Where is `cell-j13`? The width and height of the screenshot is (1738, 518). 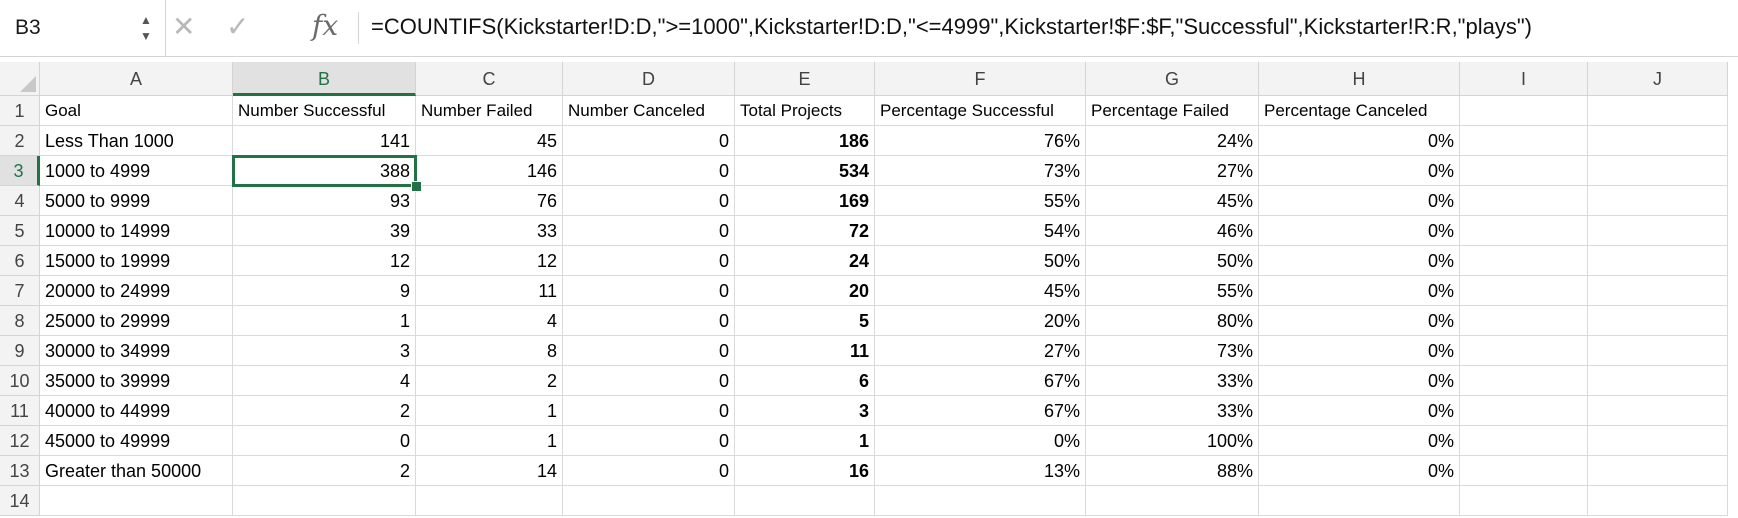
cell-j13 is located at coordinates (1658, 471).